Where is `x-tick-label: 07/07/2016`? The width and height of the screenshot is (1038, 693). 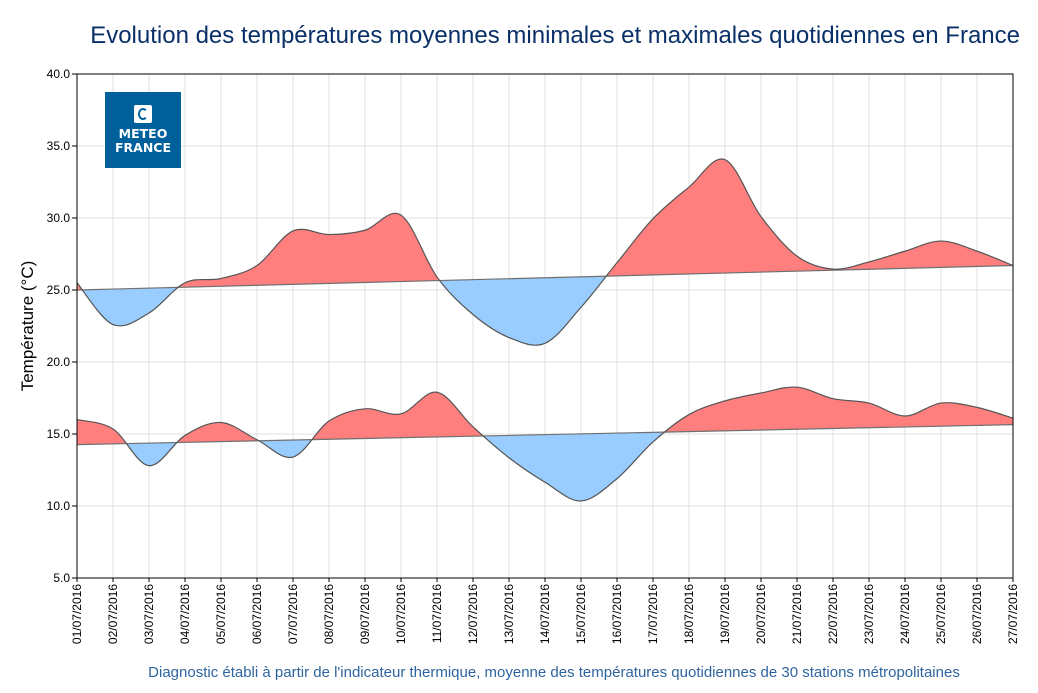 x-tick-label: 07/07/2016 is located at coordinates (293, 614).